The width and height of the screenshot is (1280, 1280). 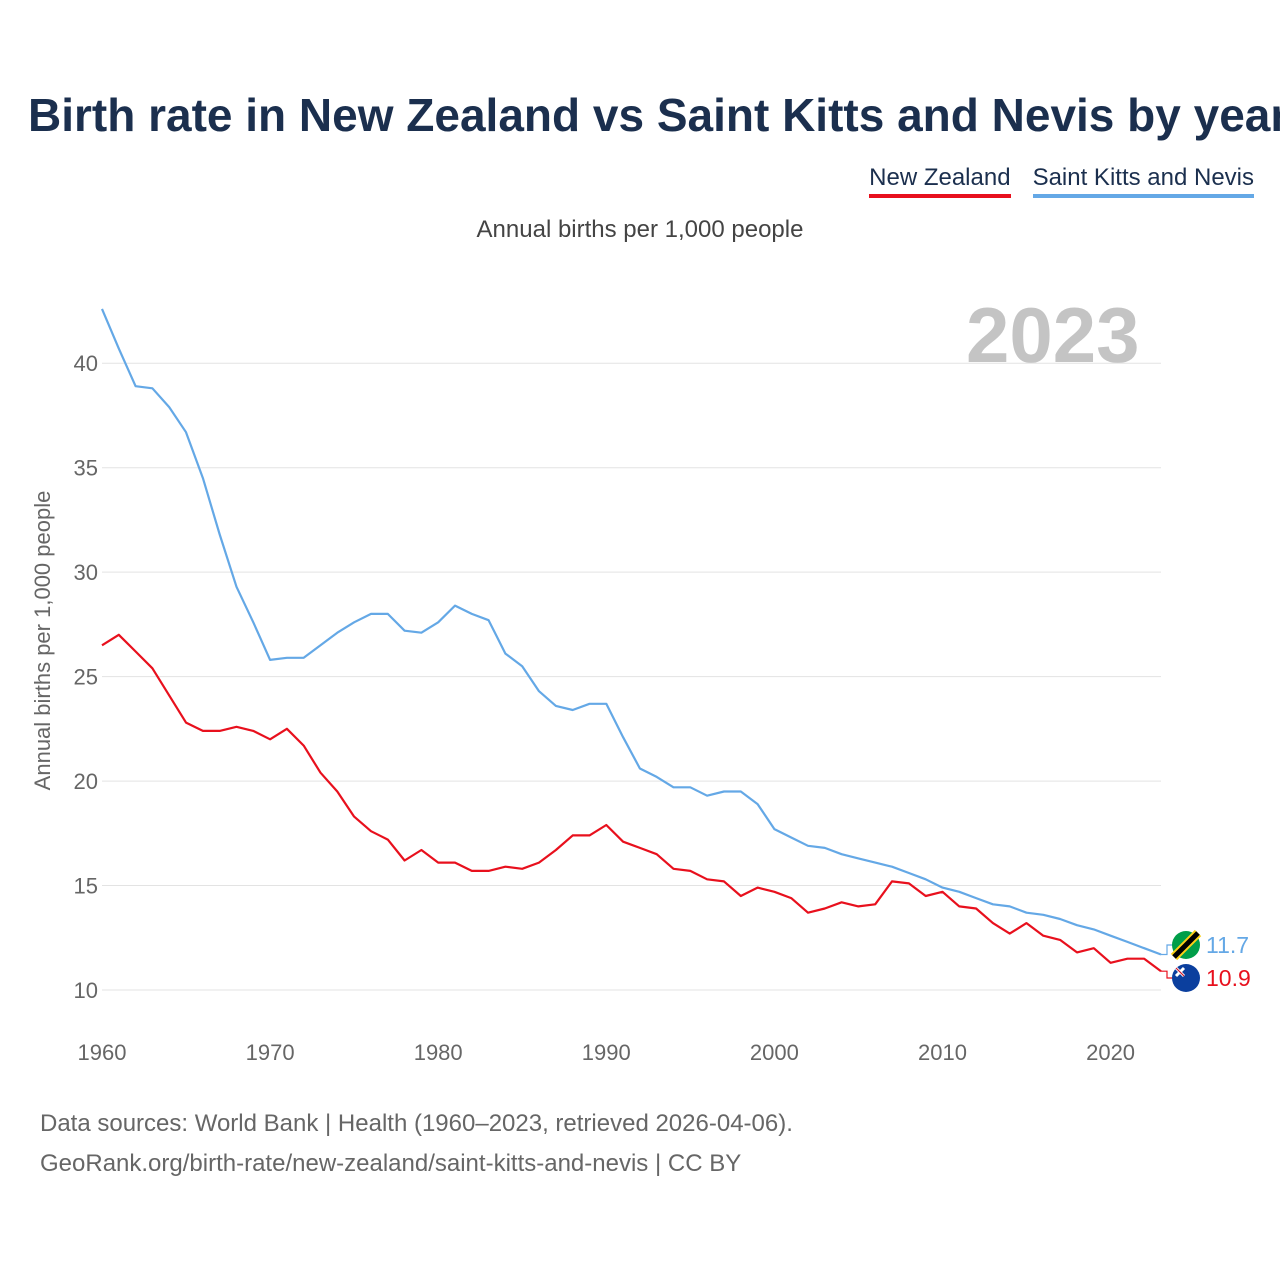 What do you see at coordinates (1228, 978) in the screenshot?
I see `end-value-label-new-zealand: 10.9` at bounding box center [1228, 978].